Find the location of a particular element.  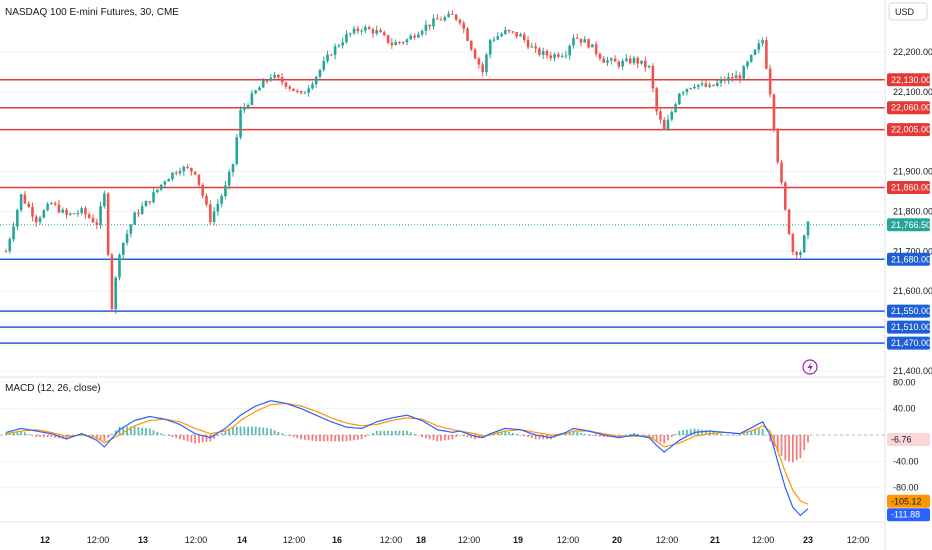

signal-tag is located at coordinates (908, 501).